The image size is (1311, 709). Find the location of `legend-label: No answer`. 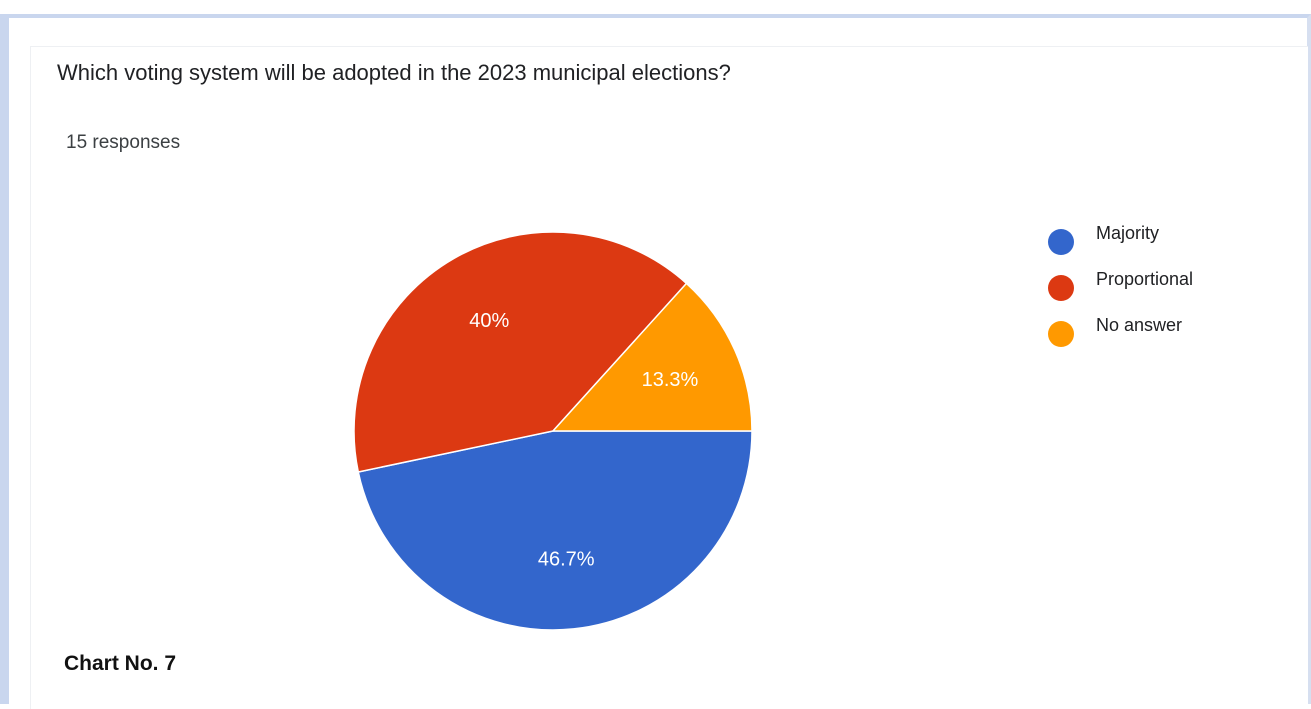

legend-label: No answer is located at coordinates (1139, 325).